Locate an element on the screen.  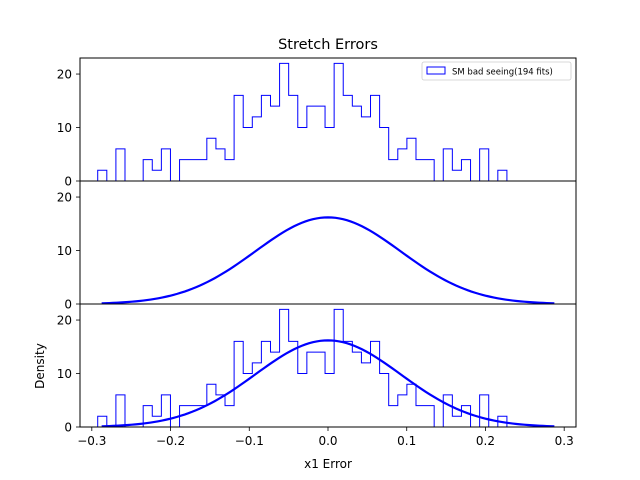
legend: SM bad seeing(194 fits) is located at coordinates (496, 71).